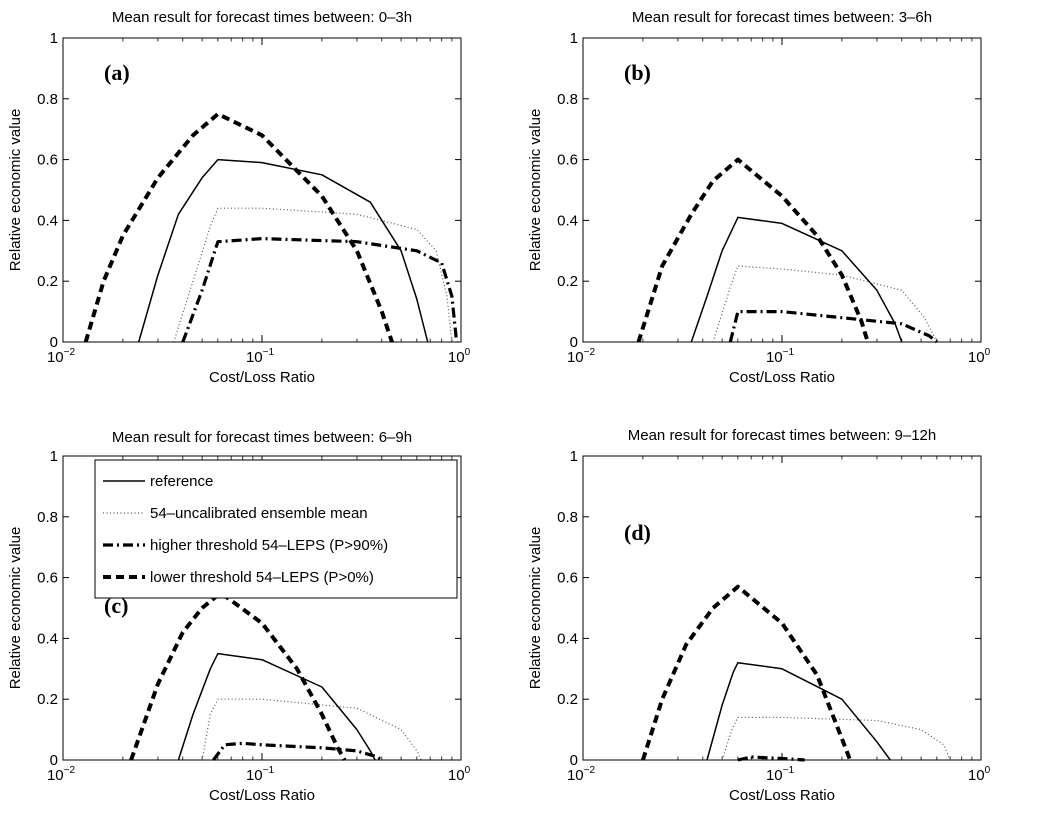 This screenshot has height=814, width=1047. Describe the element at coordinates (117, 72) in the screenshot. I see `panel-label: (a)` at that location.